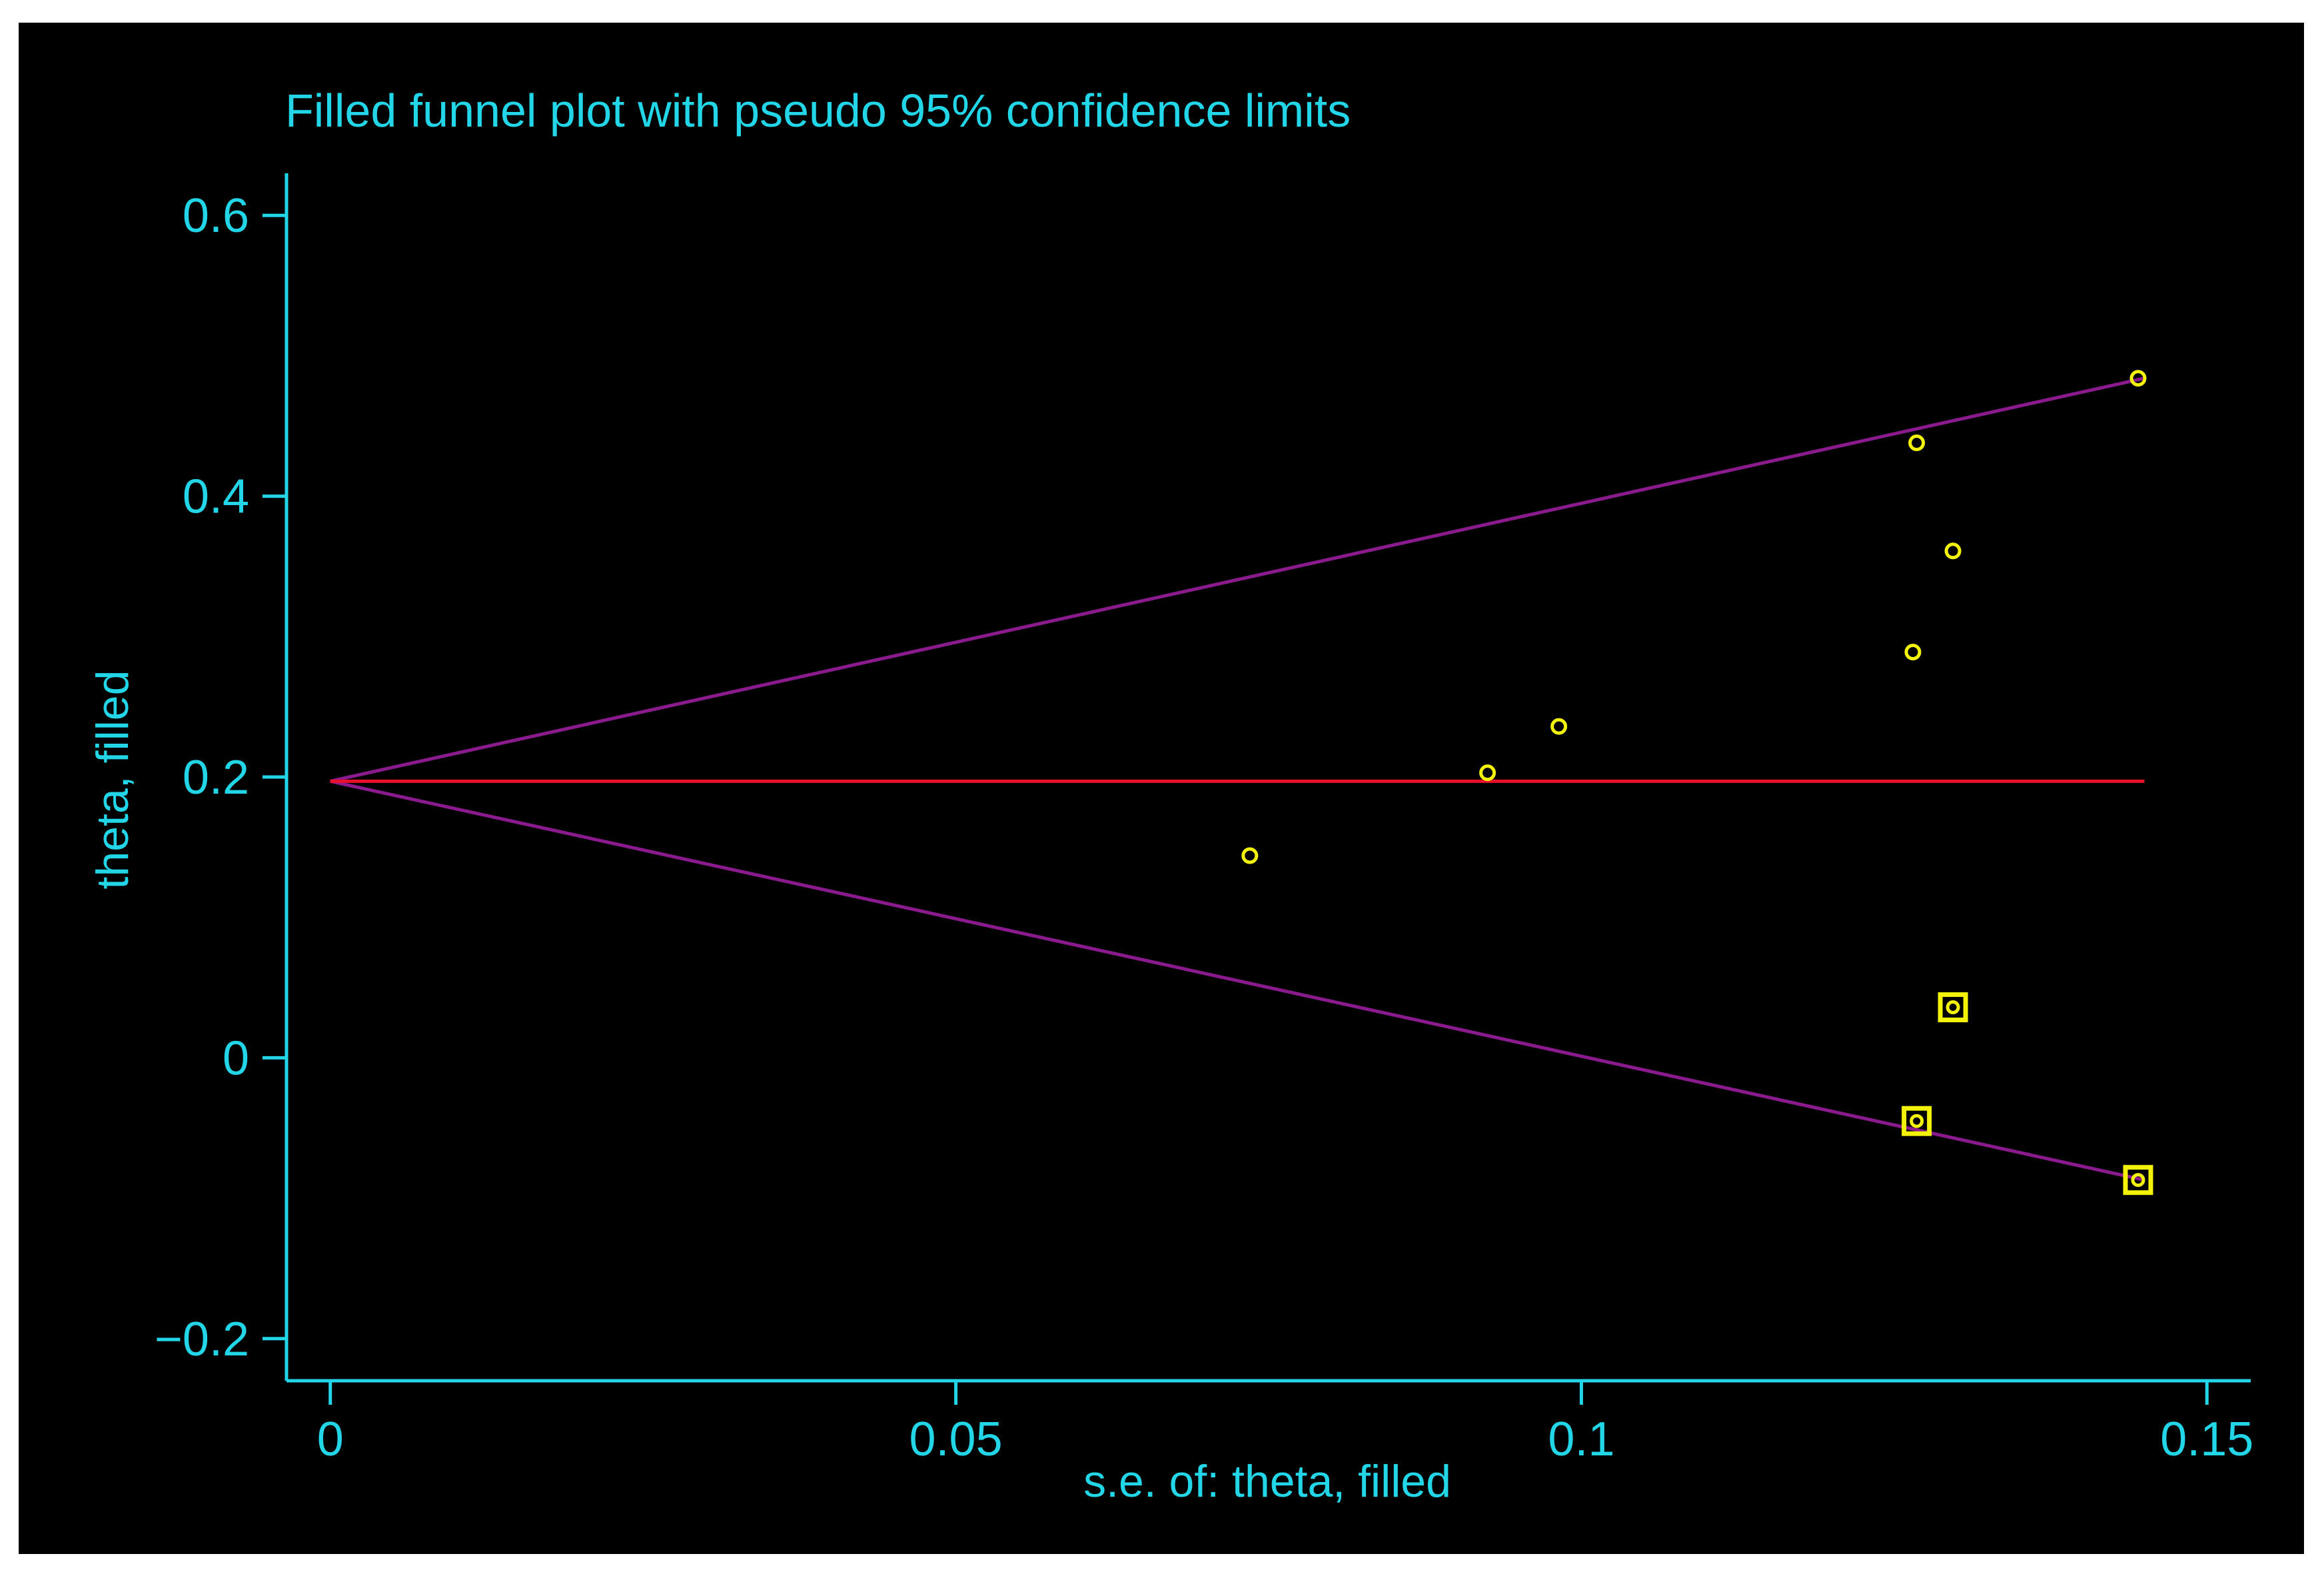 The width and height of the screenshot is (2324, 1578). I want to click on x-axis-ticks: 0 0.05 0.1 0.15, so click(1285, 1423).